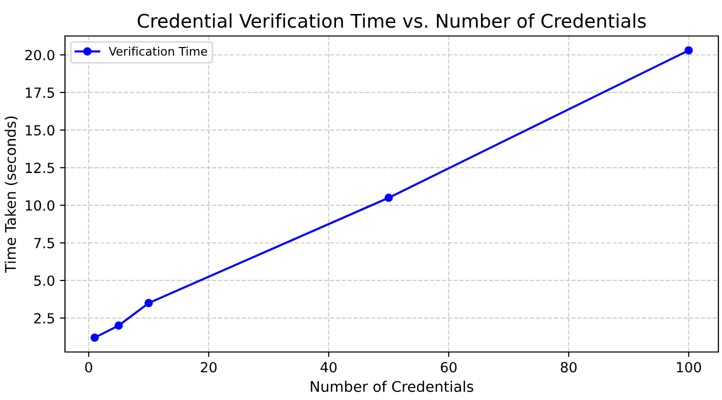 This screenshot has height=400, width=722. I want to click on x-tick-label: 80, so click(568, 367).